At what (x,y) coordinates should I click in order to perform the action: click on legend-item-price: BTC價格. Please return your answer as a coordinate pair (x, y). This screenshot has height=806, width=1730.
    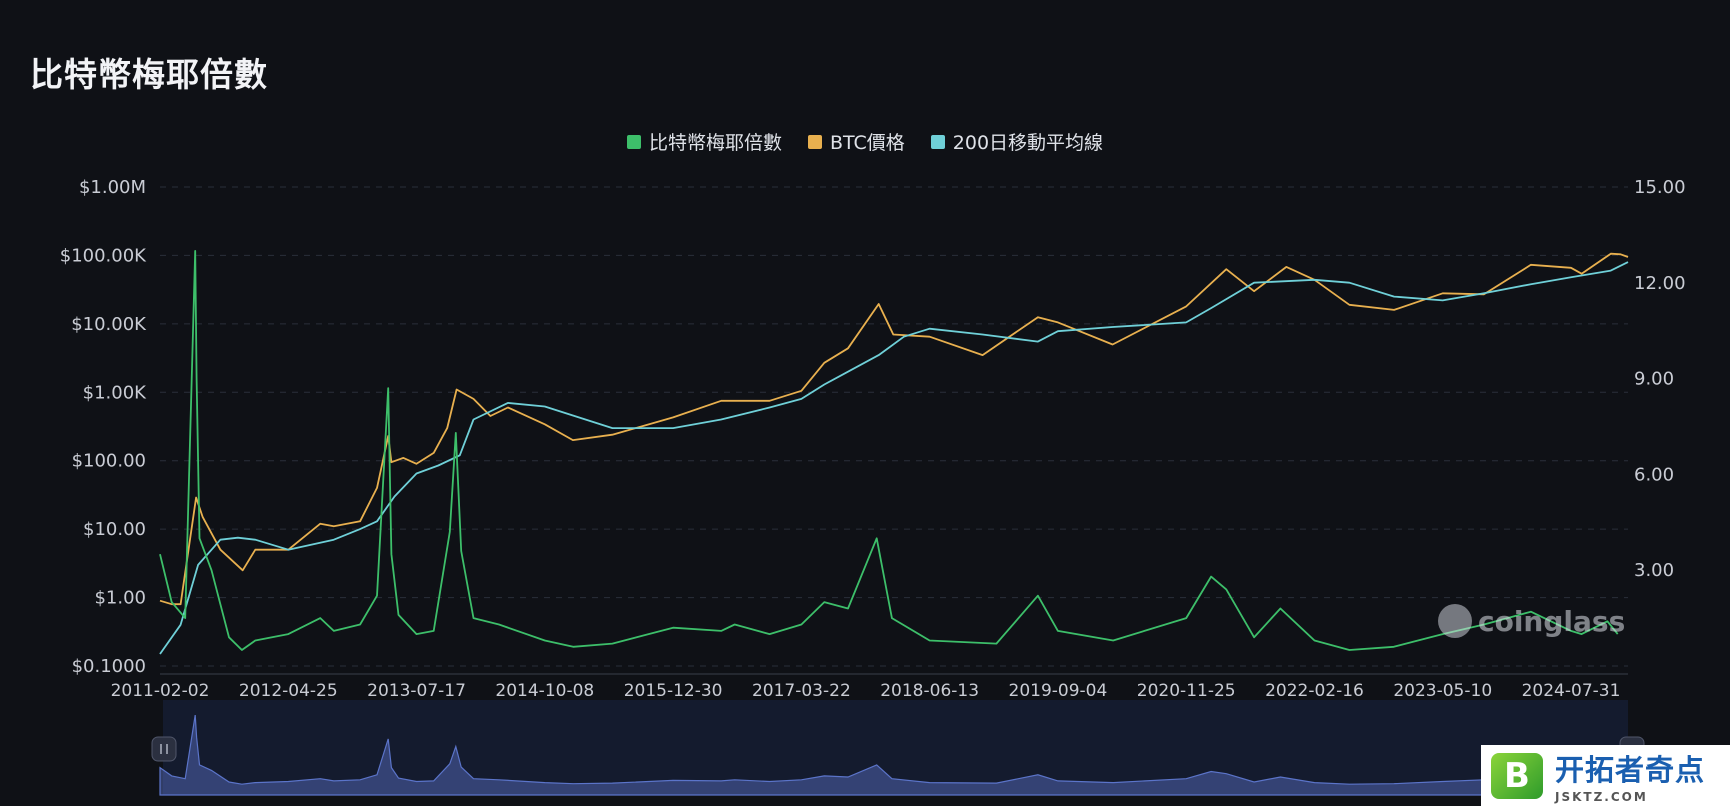
    Looking at the image, I should click on (856, 141).